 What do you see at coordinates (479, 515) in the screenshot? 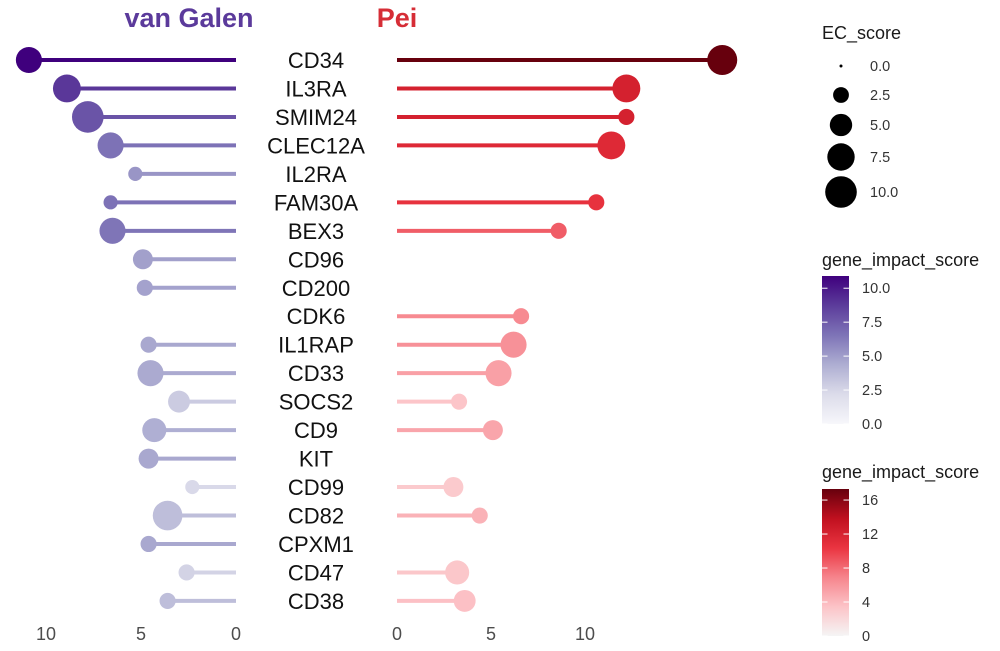
I see `dot-pei-cd82` at bounding box center [479, 515].